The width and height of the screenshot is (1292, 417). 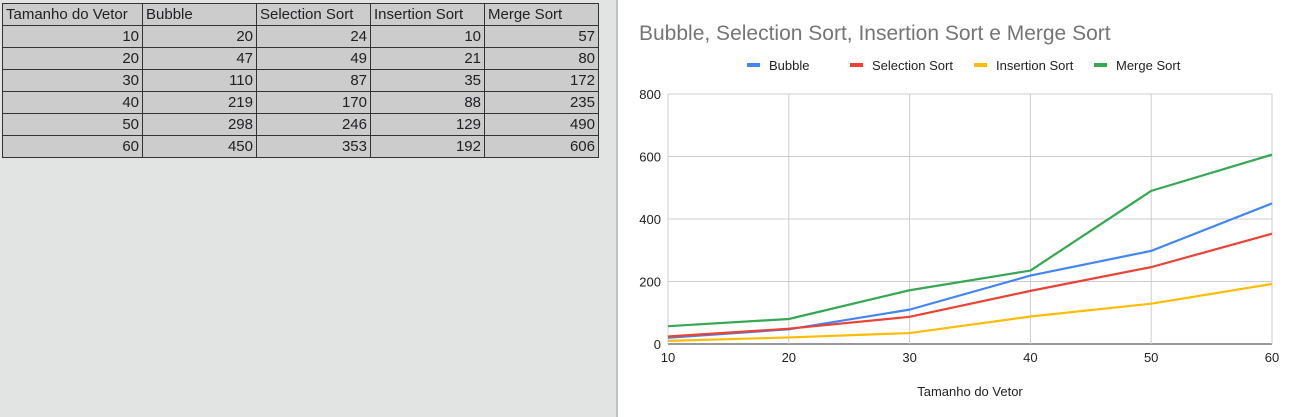 What do you see at coordinates (199, 146) in the screenshot?
I see `table-cell: 450` at bounding box center [199, 146].